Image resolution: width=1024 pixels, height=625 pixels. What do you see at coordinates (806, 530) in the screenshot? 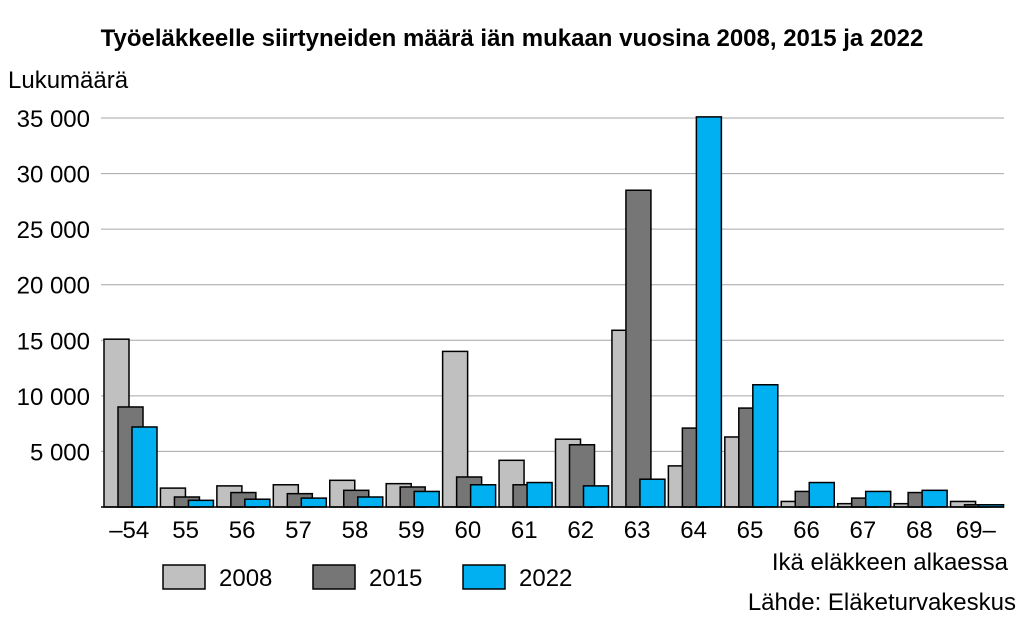
I see `x-tick-label: 66` at bounding box center [806, 530].